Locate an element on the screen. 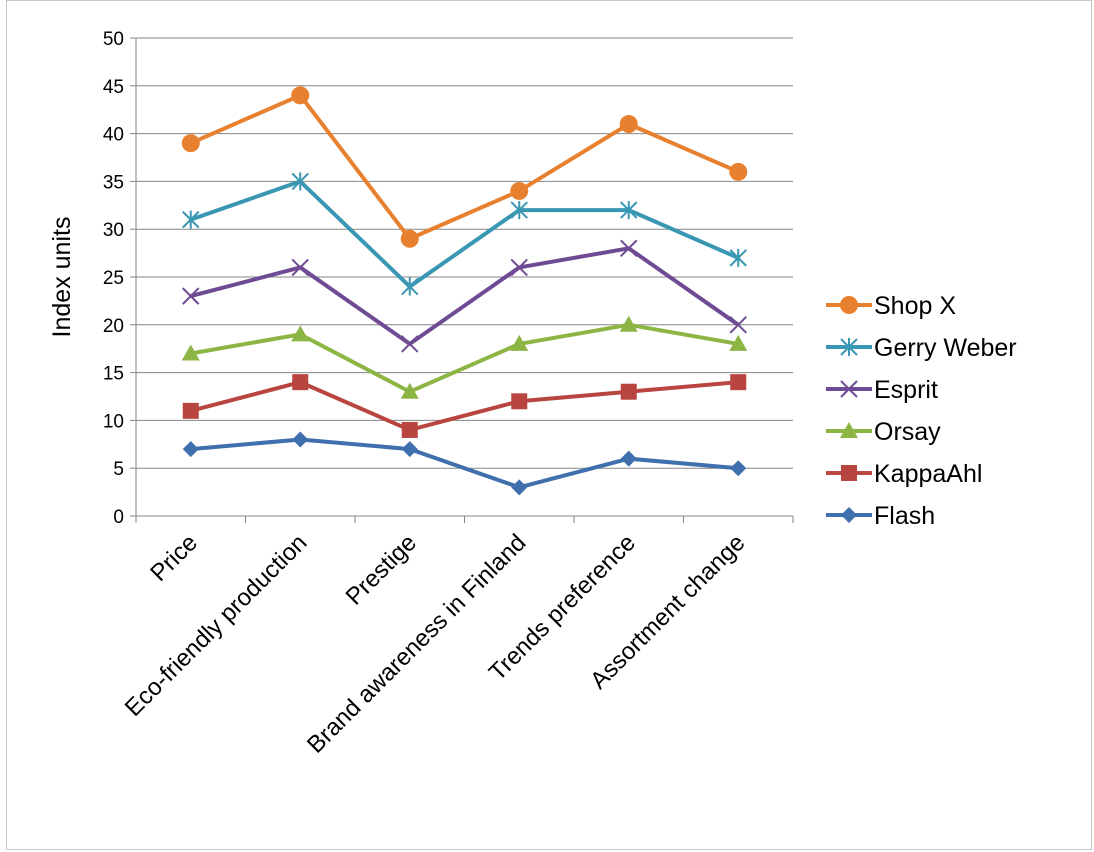 This screenshot has height=852, width=1094. y-tick-label: 50 is located at coordinates (113, 39).